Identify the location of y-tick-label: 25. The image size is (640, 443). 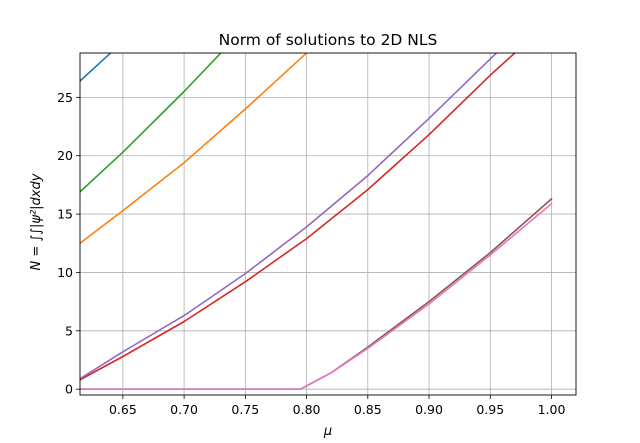
(65, 97).